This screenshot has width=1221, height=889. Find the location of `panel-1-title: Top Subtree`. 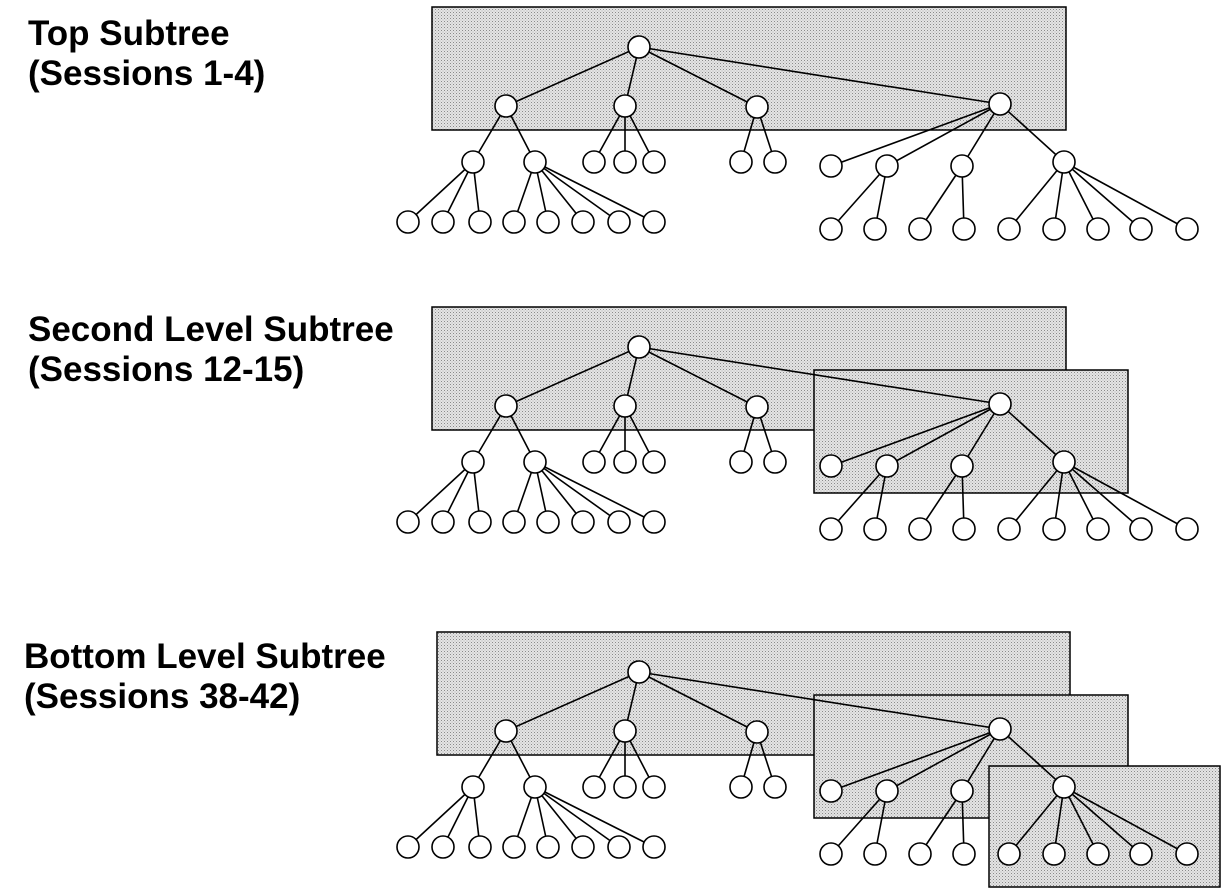

panel-1-title: Top Subtree is located at coordinates (129, 33).